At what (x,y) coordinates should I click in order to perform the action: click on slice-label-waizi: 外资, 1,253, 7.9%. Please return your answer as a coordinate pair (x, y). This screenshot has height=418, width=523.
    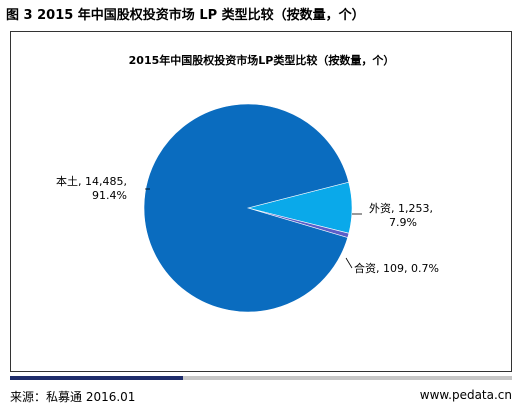
    Looking at the image, I should click on (401, 216).